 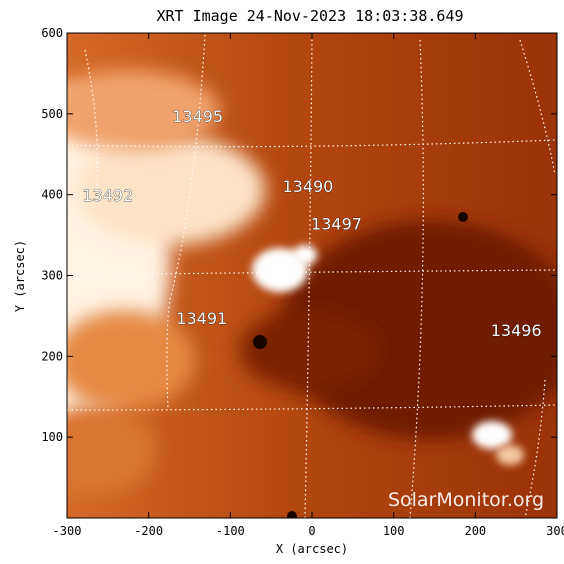 What do you see at coordinates (52, 276) in the screenshot?
I see `y-tick-label: 300` at bounding box center [52, 276].